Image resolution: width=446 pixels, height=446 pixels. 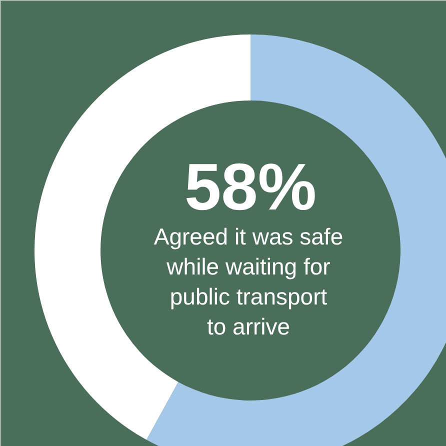 What do you see at coordinates (249, 282) in the screenshot?
I see `text: Agreed it was safe while waiting for public transport to arrive` at bounding box center [249, 282].